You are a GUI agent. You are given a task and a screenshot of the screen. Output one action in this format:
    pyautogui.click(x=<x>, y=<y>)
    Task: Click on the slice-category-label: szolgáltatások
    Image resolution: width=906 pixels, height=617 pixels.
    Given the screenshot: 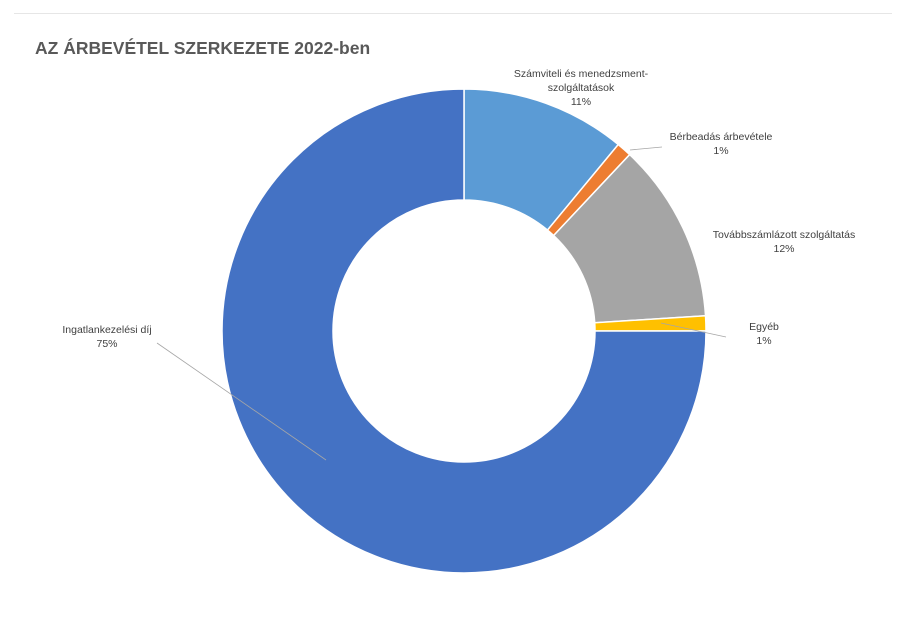 What is the action you would take?
    pyautogui.click(x=581, y=88)
    